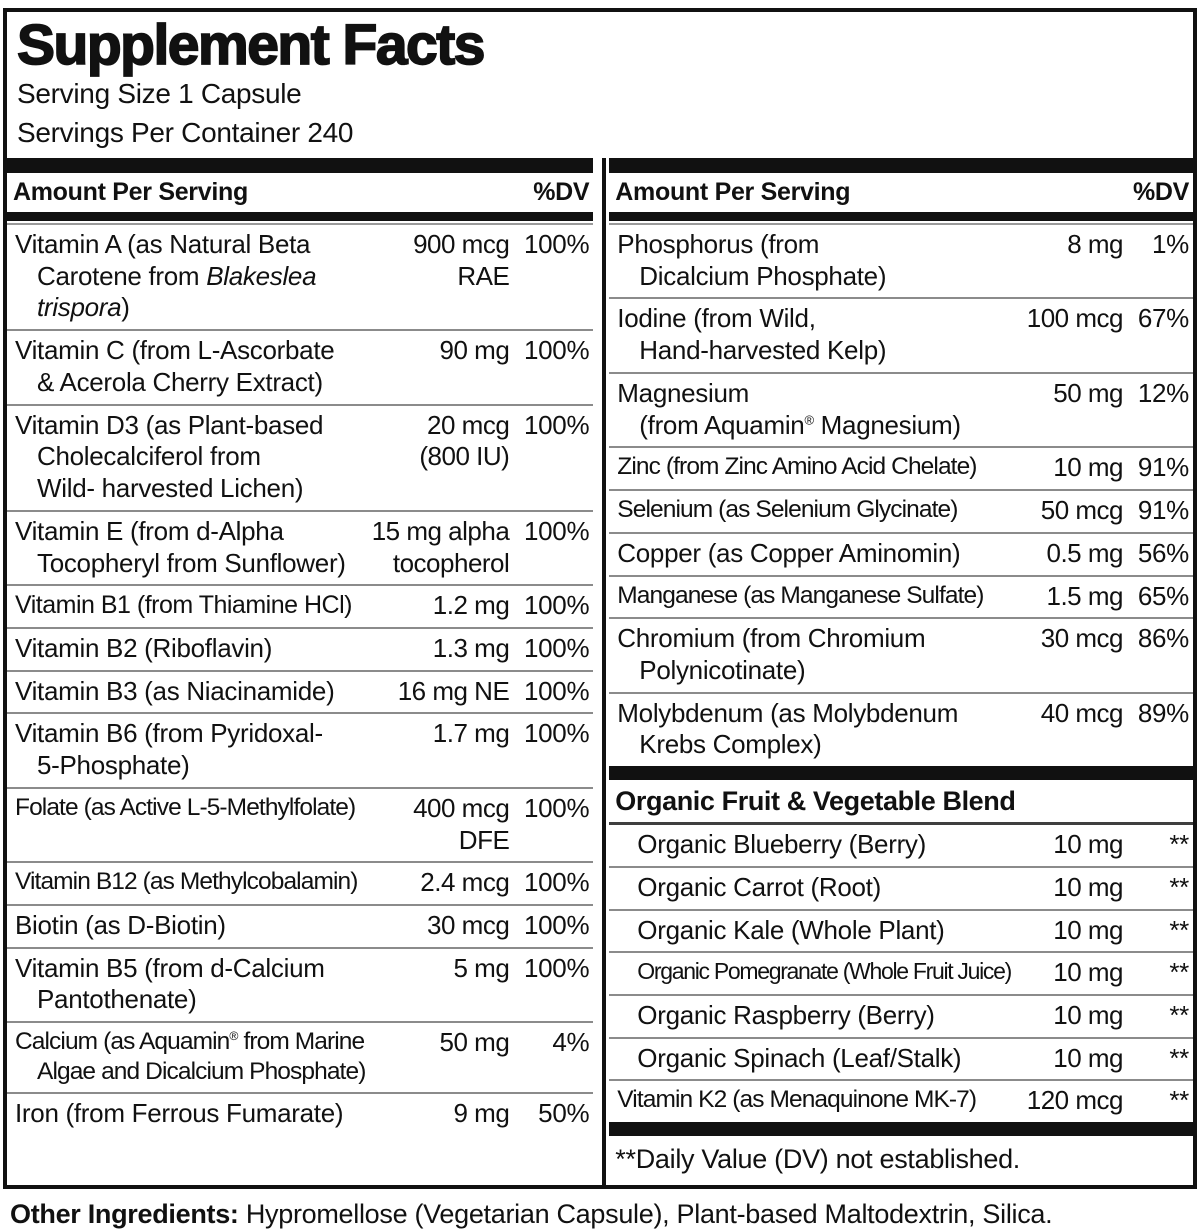 The width and height of the screenshot is (1200, 1230). What do you see at coordinates (791, 929) in the screenshot?
I see `nutrient-name: Organic Kale (Whole Plant)` at bounding box center [791, 929].